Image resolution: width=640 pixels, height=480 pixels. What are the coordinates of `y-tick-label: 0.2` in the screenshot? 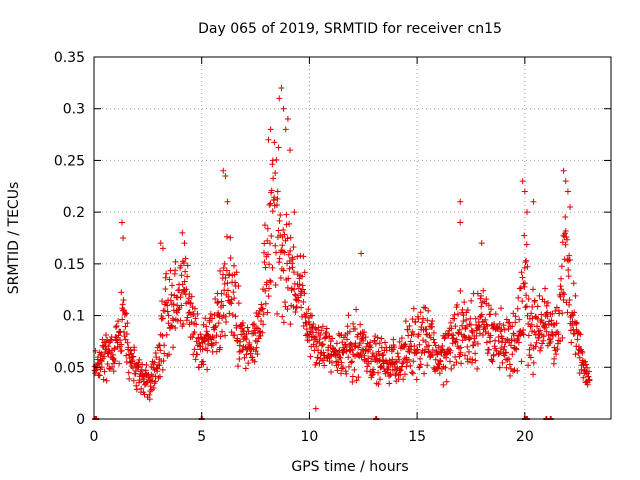 It's located at (74, 213).